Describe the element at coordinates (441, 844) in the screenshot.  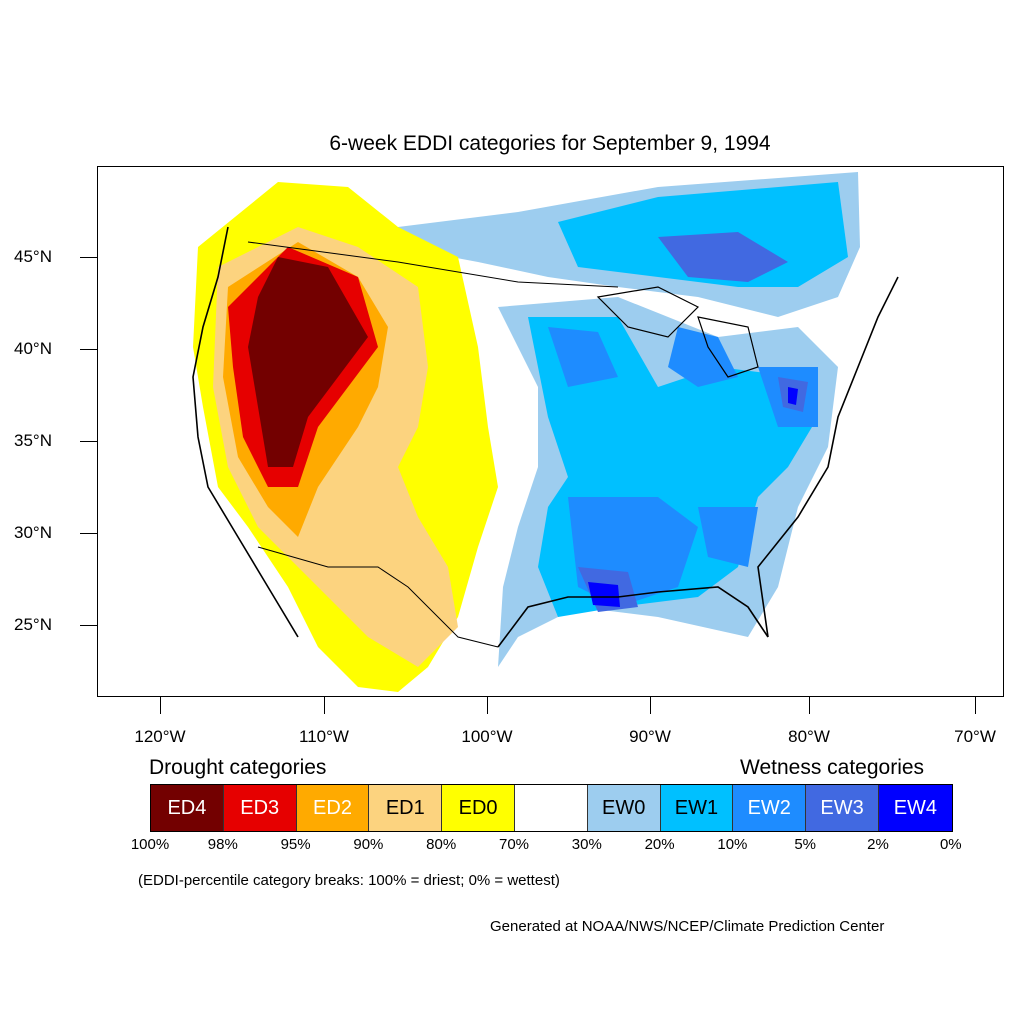
I see `break-label: 80%` at that location.